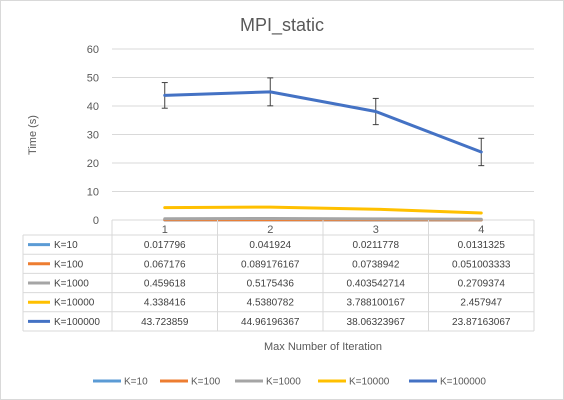  What do you see at coordinates (463, 382) in the screenshot?
I see `legend-label: K=100000` at bounding box center [463, 382].